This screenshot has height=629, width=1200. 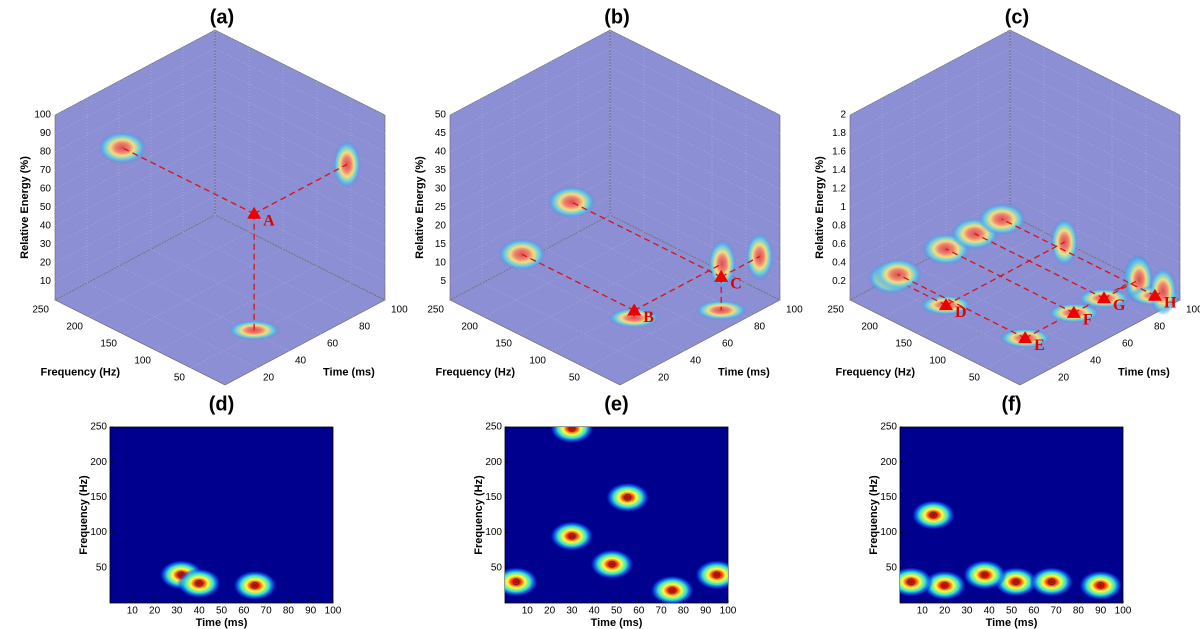 I want to click on z-tick-label: 1, so click(x=843, y=207).